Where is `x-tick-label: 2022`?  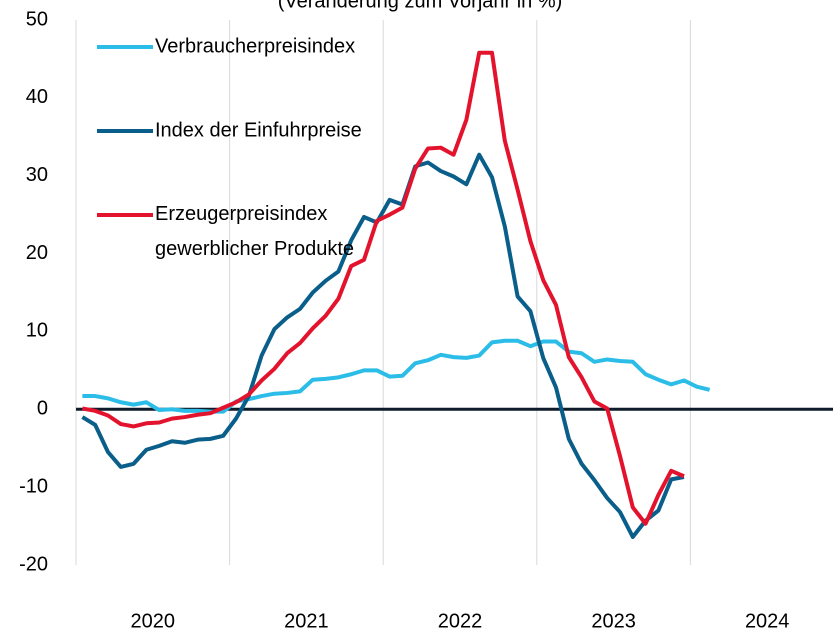
x-tick-label: 2022 is located at coordinates (460, 621).